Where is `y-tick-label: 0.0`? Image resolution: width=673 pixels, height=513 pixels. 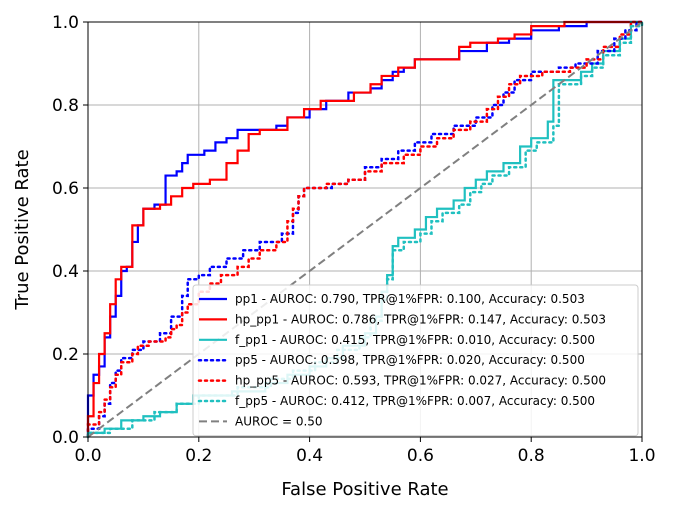
y-tick-label: 0.0 is located at coordinates (65, 438).